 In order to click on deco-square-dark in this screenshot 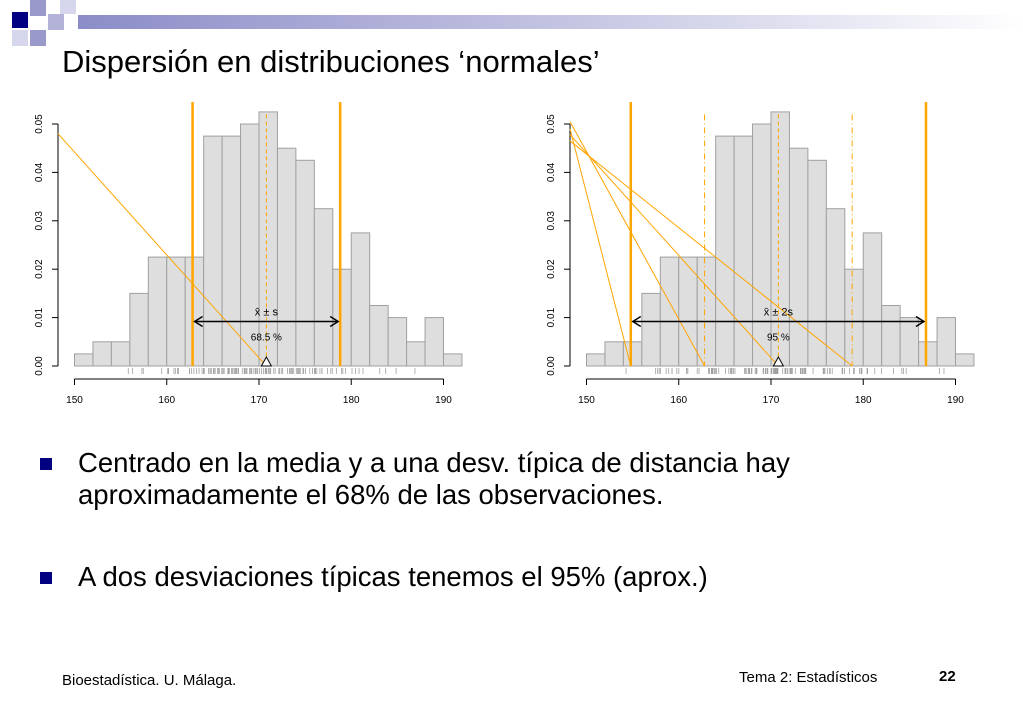, I will do `click(20, 20)`.